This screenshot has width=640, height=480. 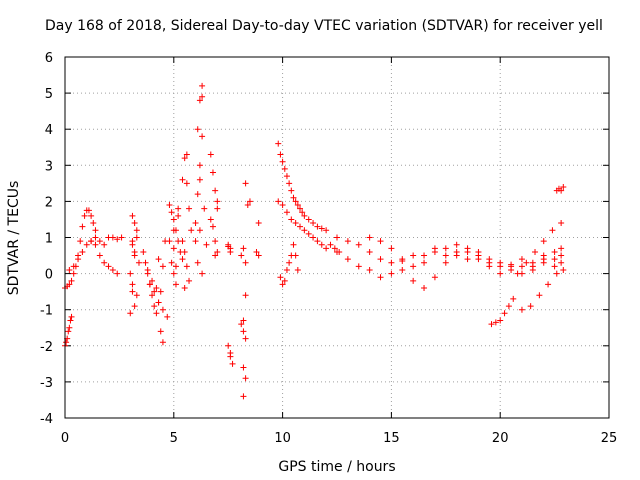 What do you see at coordinates (609, 438) in the screenshot?
I see `x-tick-label: 25` at bounding box center [609, 438].